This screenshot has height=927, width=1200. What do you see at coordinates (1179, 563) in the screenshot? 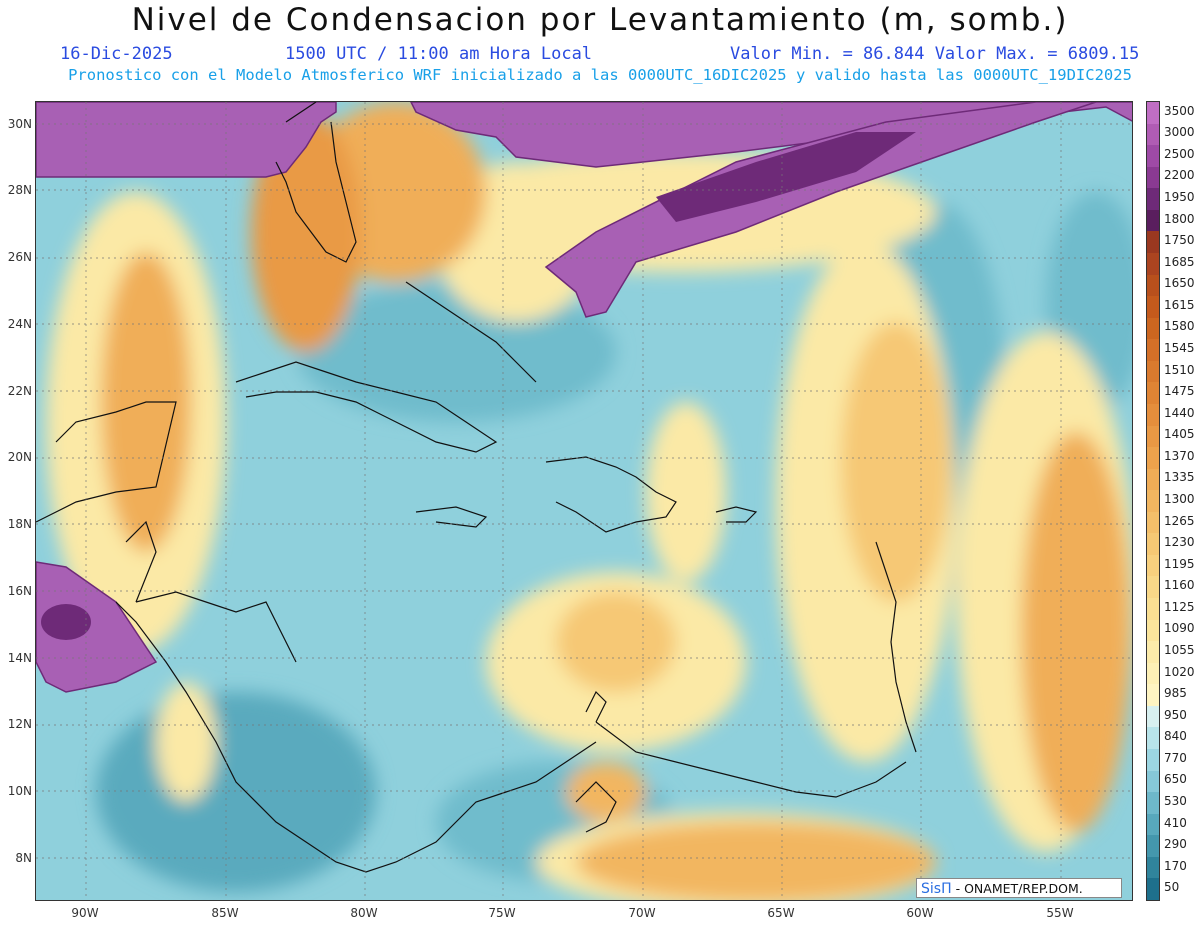
I see `colorbar-level-label: 1195` at bounding box center [1179, 563].